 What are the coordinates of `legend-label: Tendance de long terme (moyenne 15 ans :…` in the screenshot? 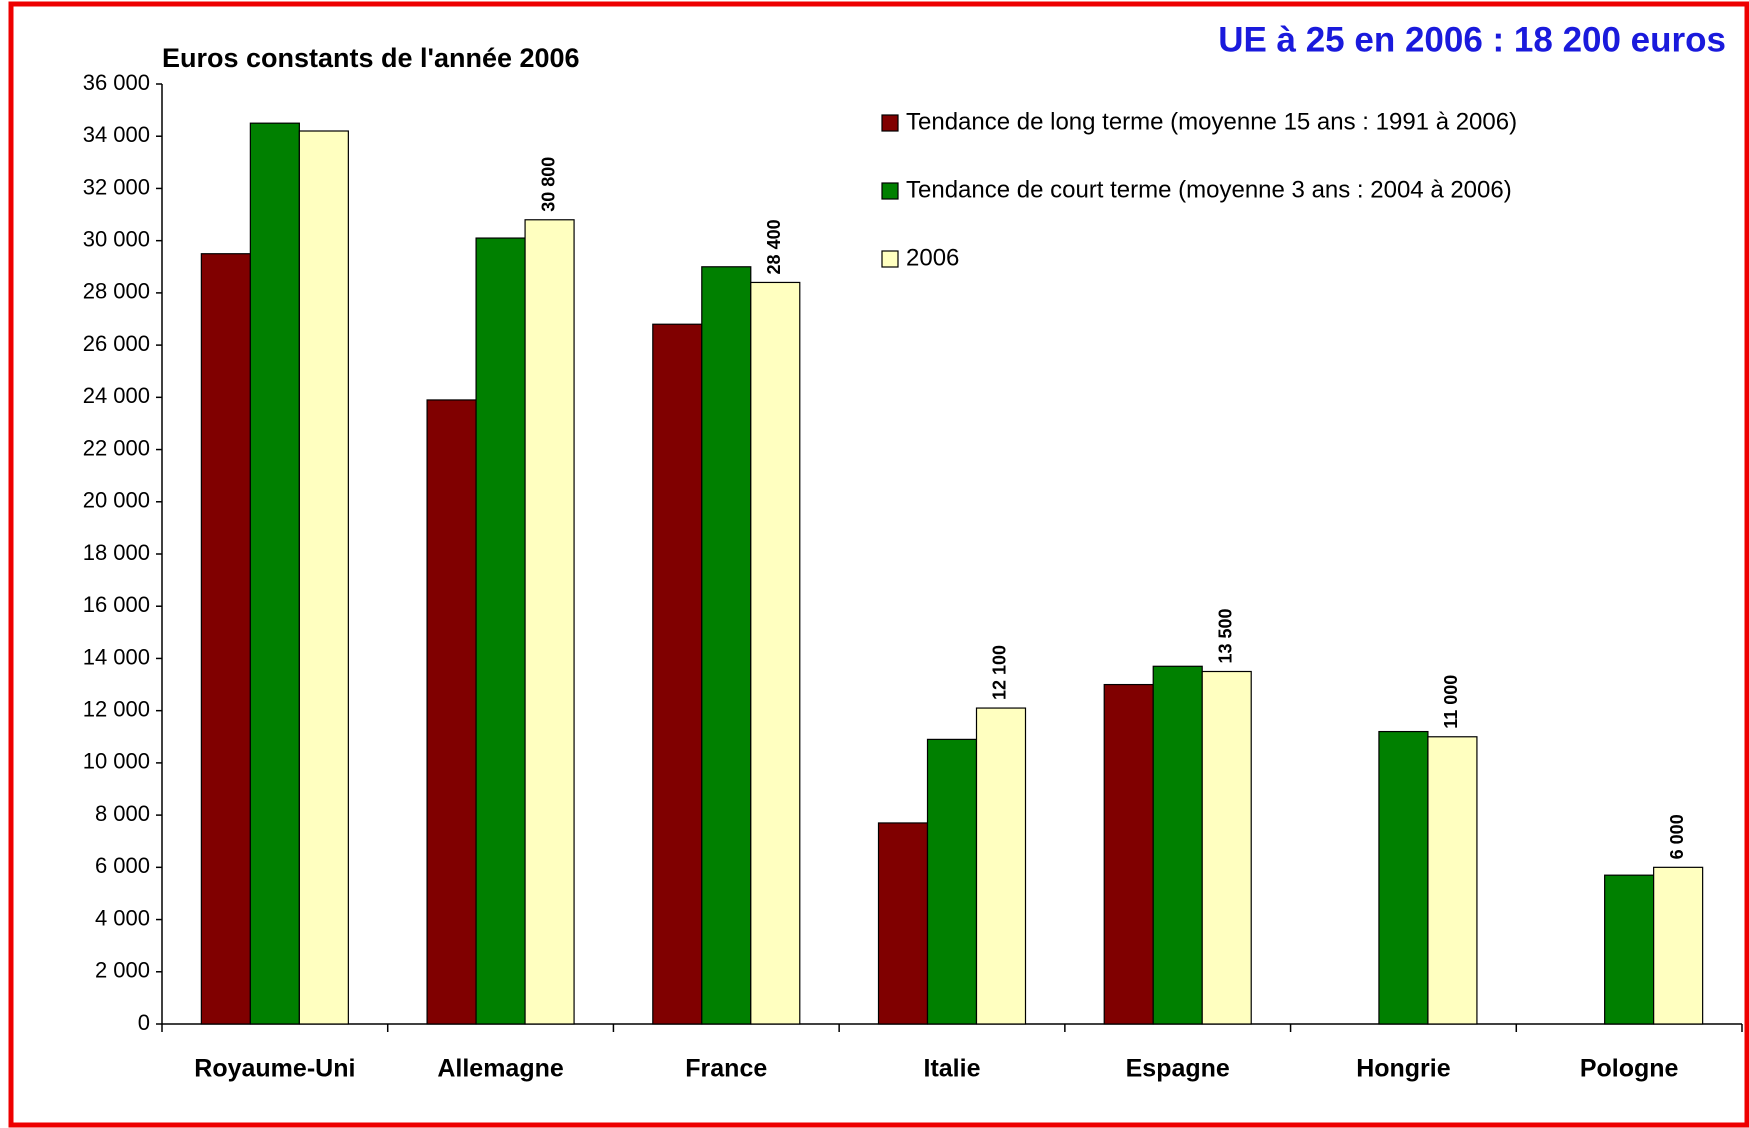 It's located at (1211, 121).